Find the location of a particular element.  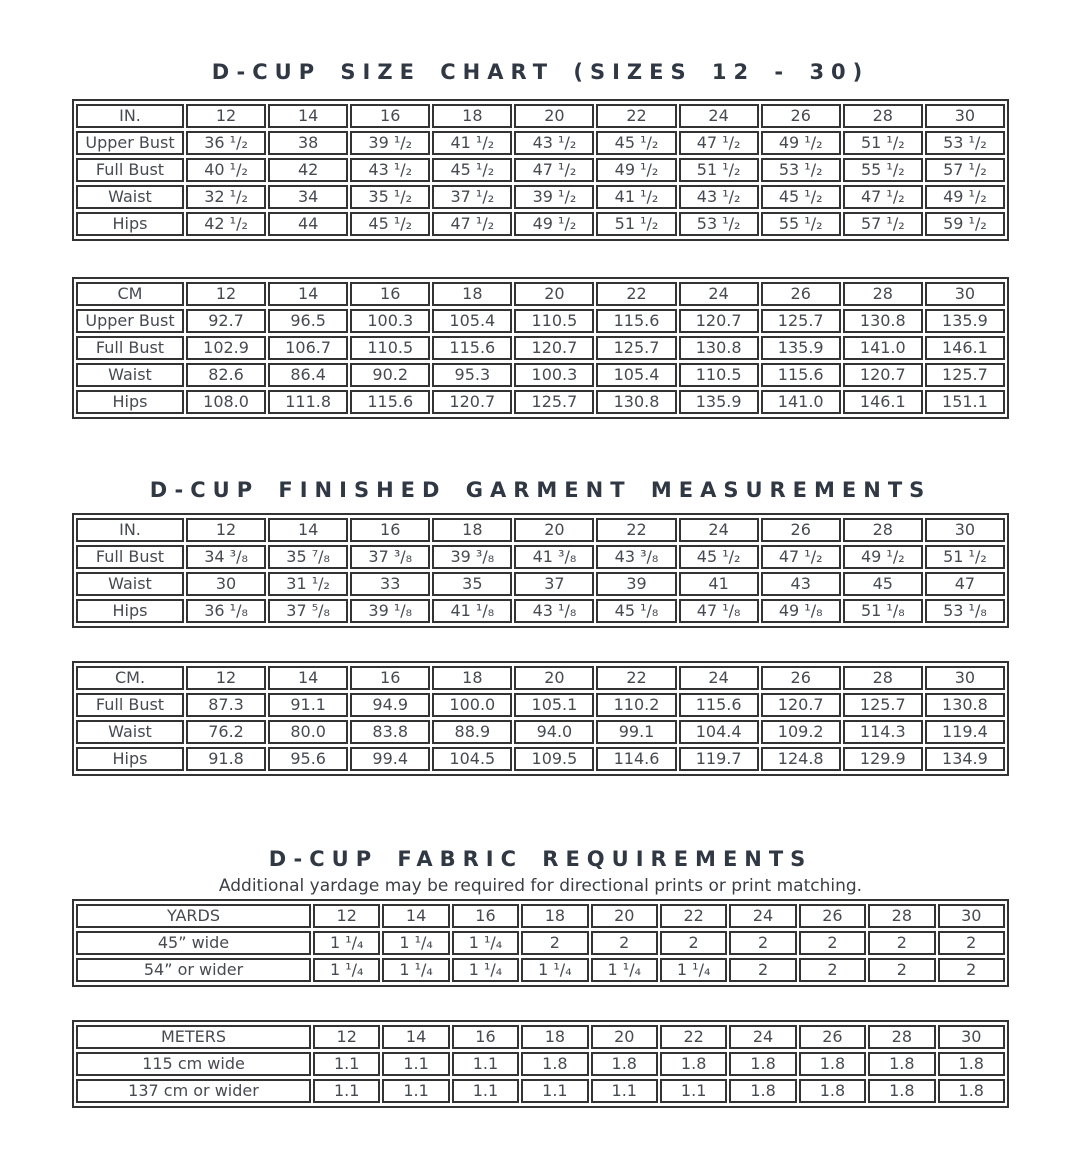

size-column-header: 12 is located at coordinates (226, 294).